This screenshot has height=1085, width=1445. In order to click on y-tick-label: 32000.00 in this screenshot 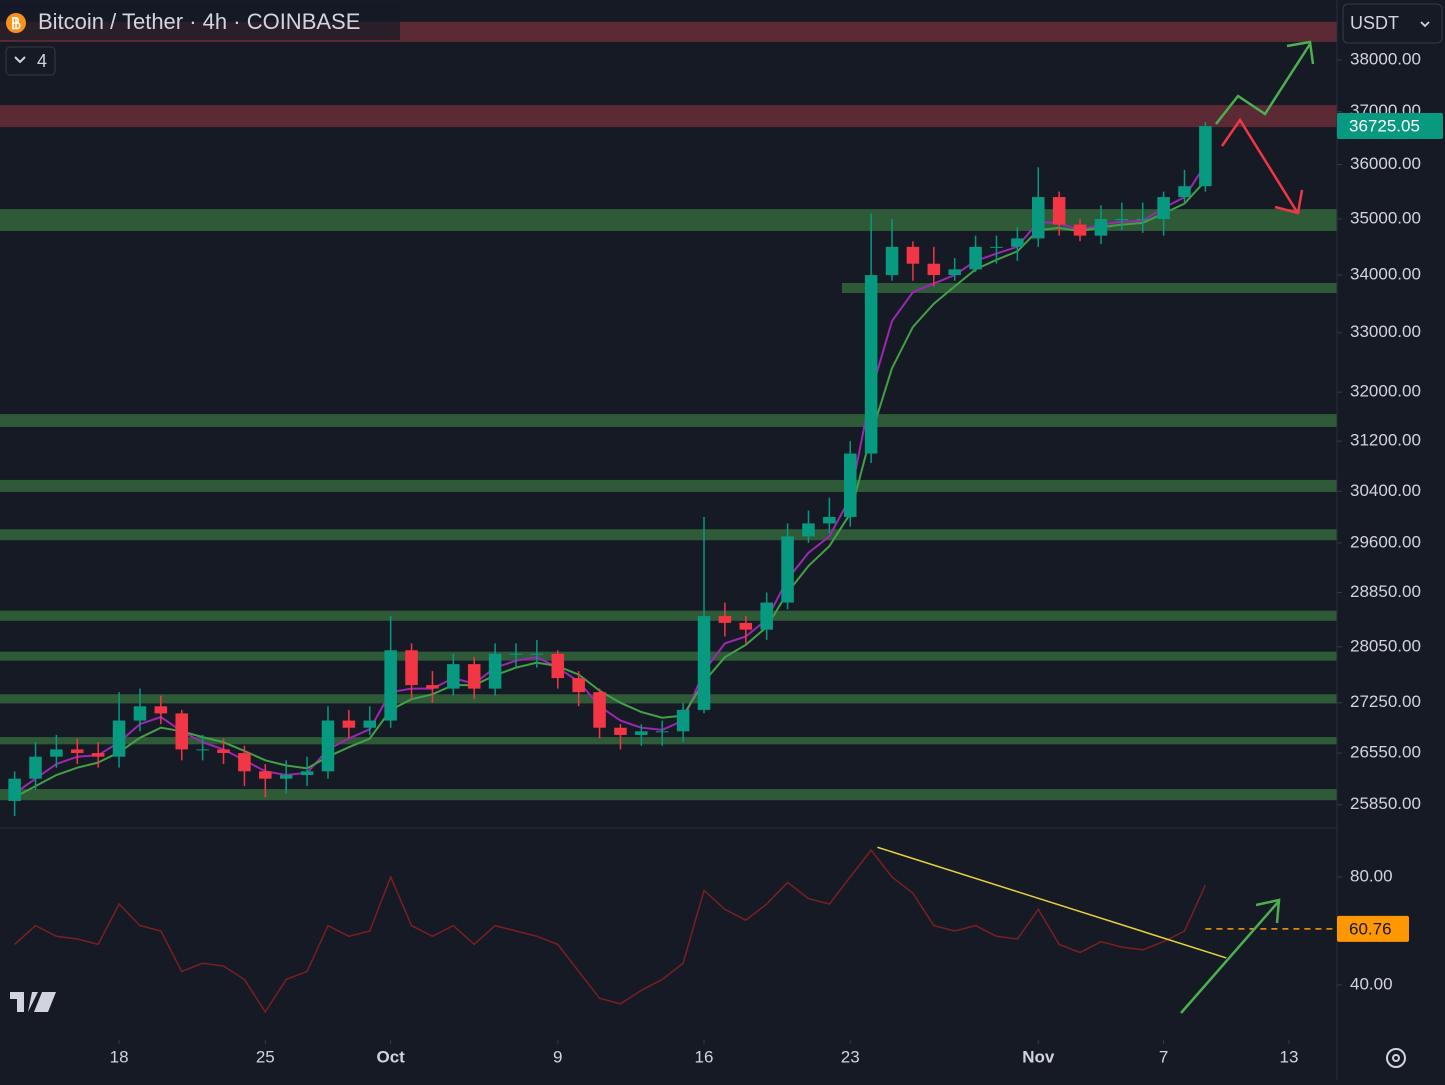, I will do `click(1385, 391)`.